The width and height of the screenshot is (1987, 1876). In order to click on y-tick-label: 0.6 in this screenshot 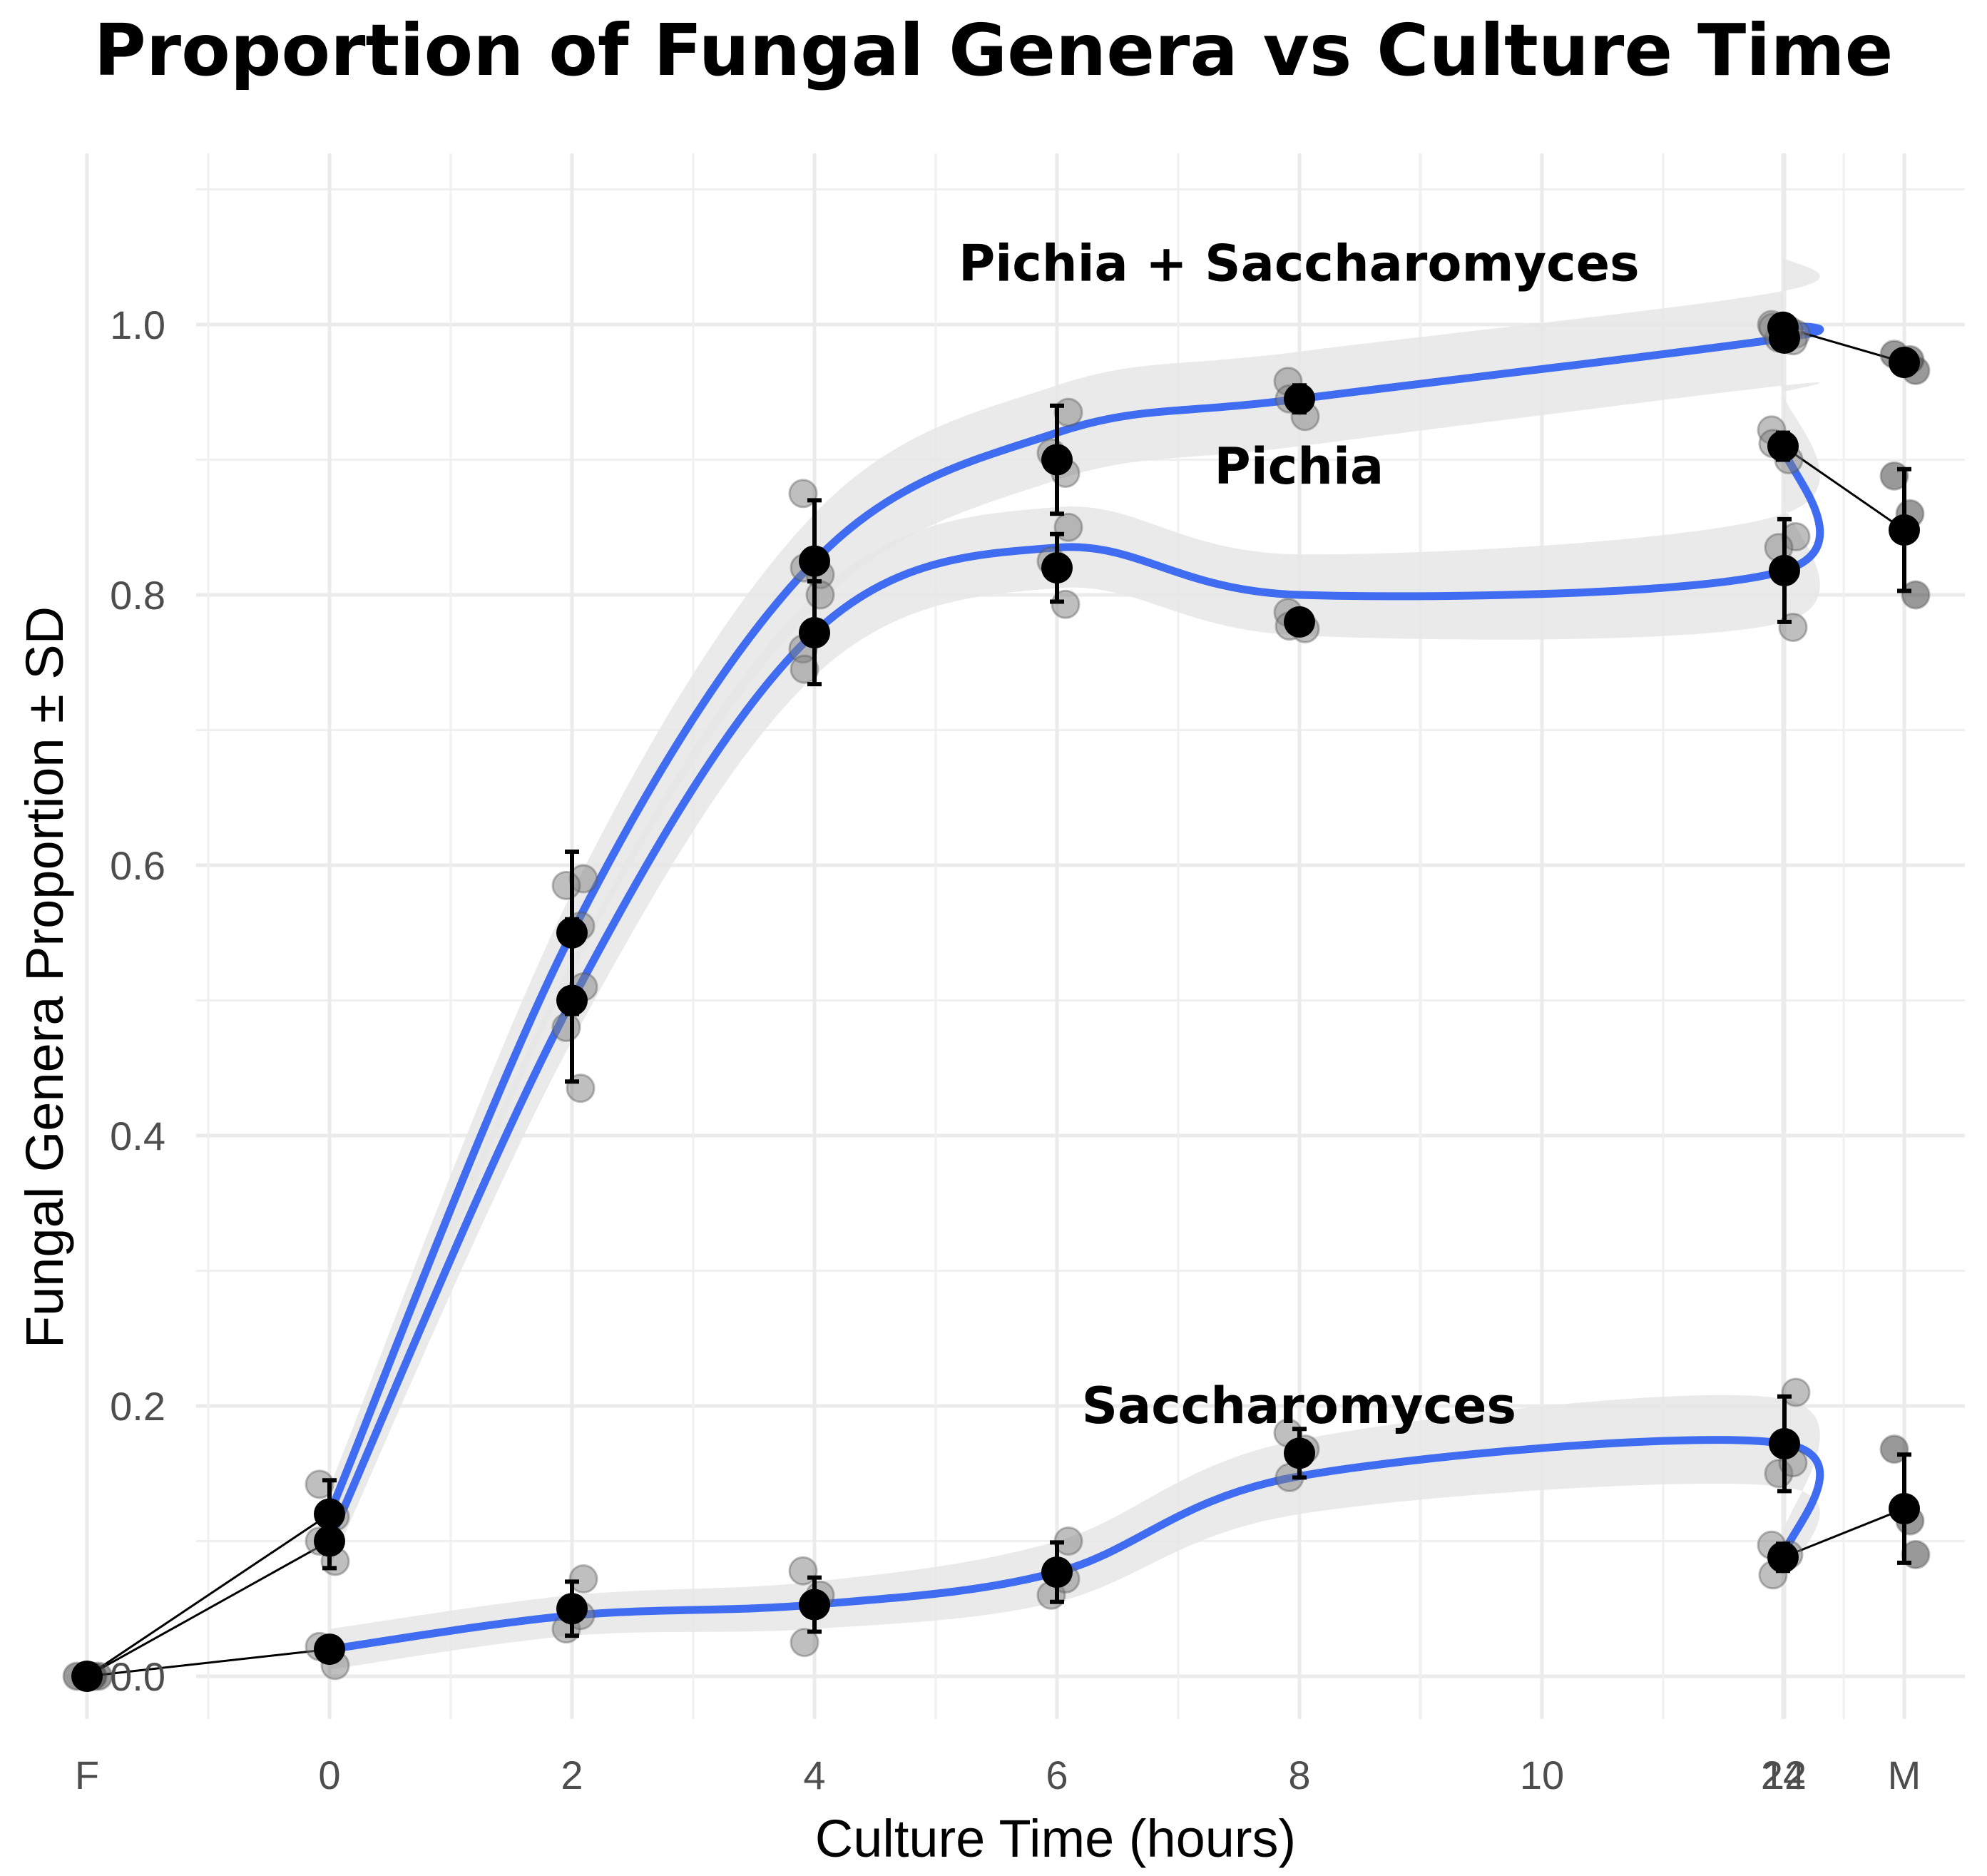, I will do `click(137, 865)`.